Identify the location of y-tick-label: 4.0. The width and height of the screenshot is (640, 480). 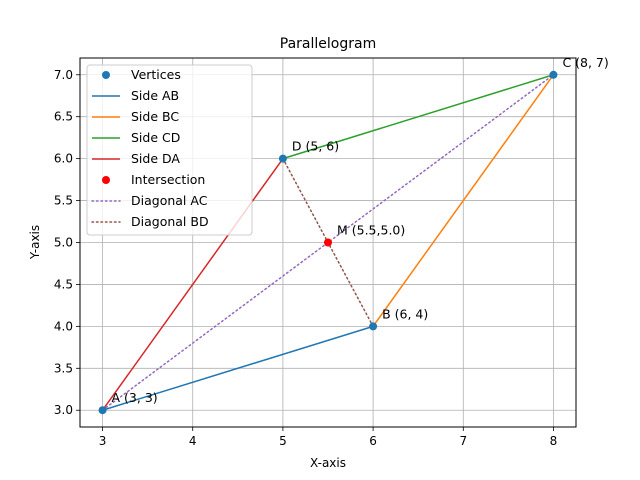
(63, 326).